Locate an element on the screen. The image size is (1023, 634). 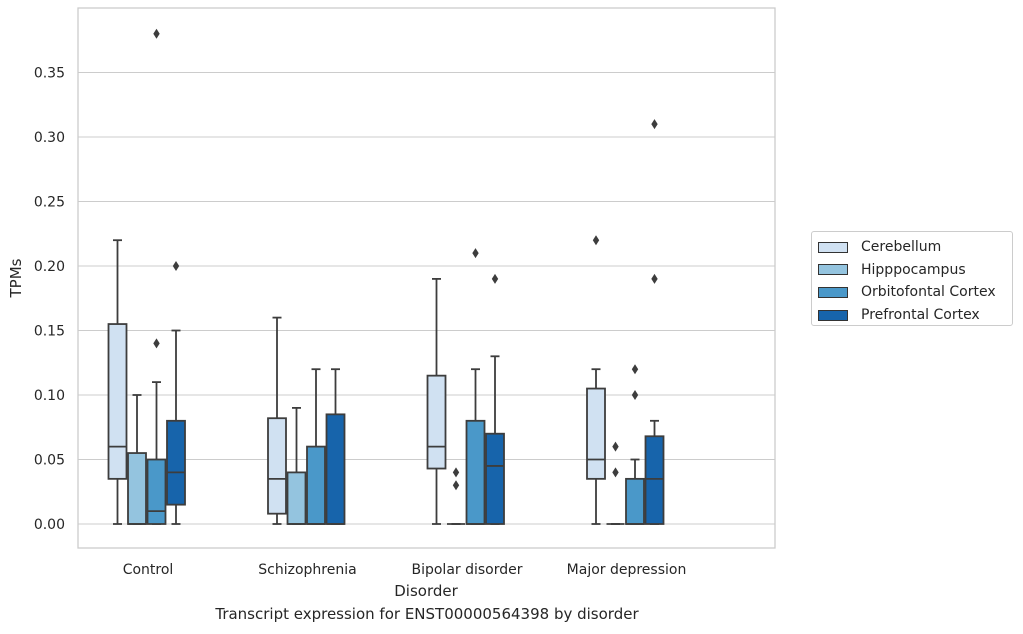
y-tick-labels: 0.00 0.05 0.10 0.15 0.20 0.25 0.30 0.35 is located at coordinates (49, 300).